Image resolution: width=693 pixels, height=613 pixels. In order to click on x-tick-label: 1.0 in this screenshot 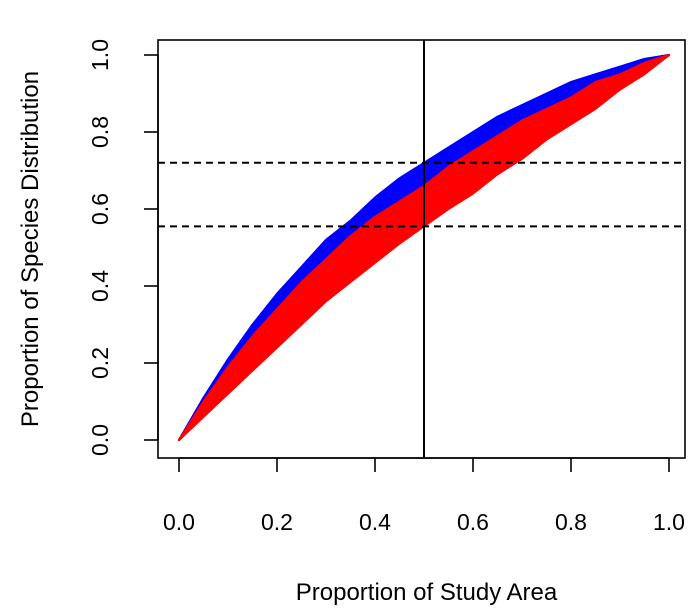, I will do `click(669, 522)`.